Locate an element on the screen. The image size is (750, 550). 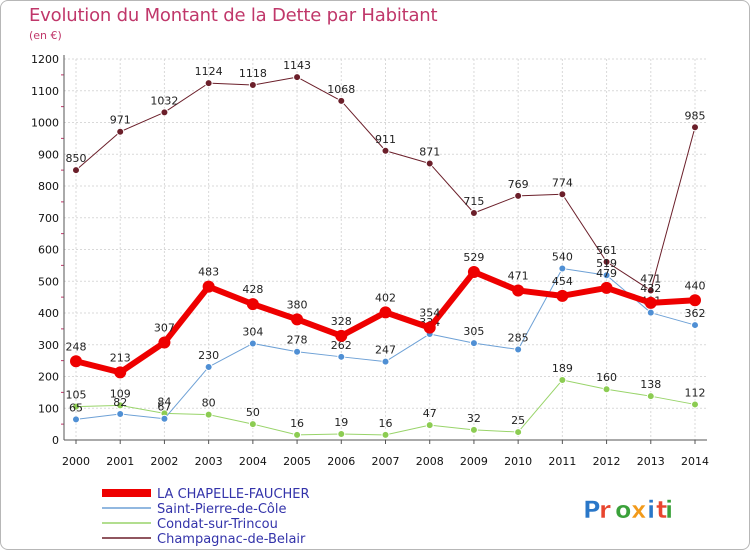
data-label: 1032 is located at coordinates (164, 100).